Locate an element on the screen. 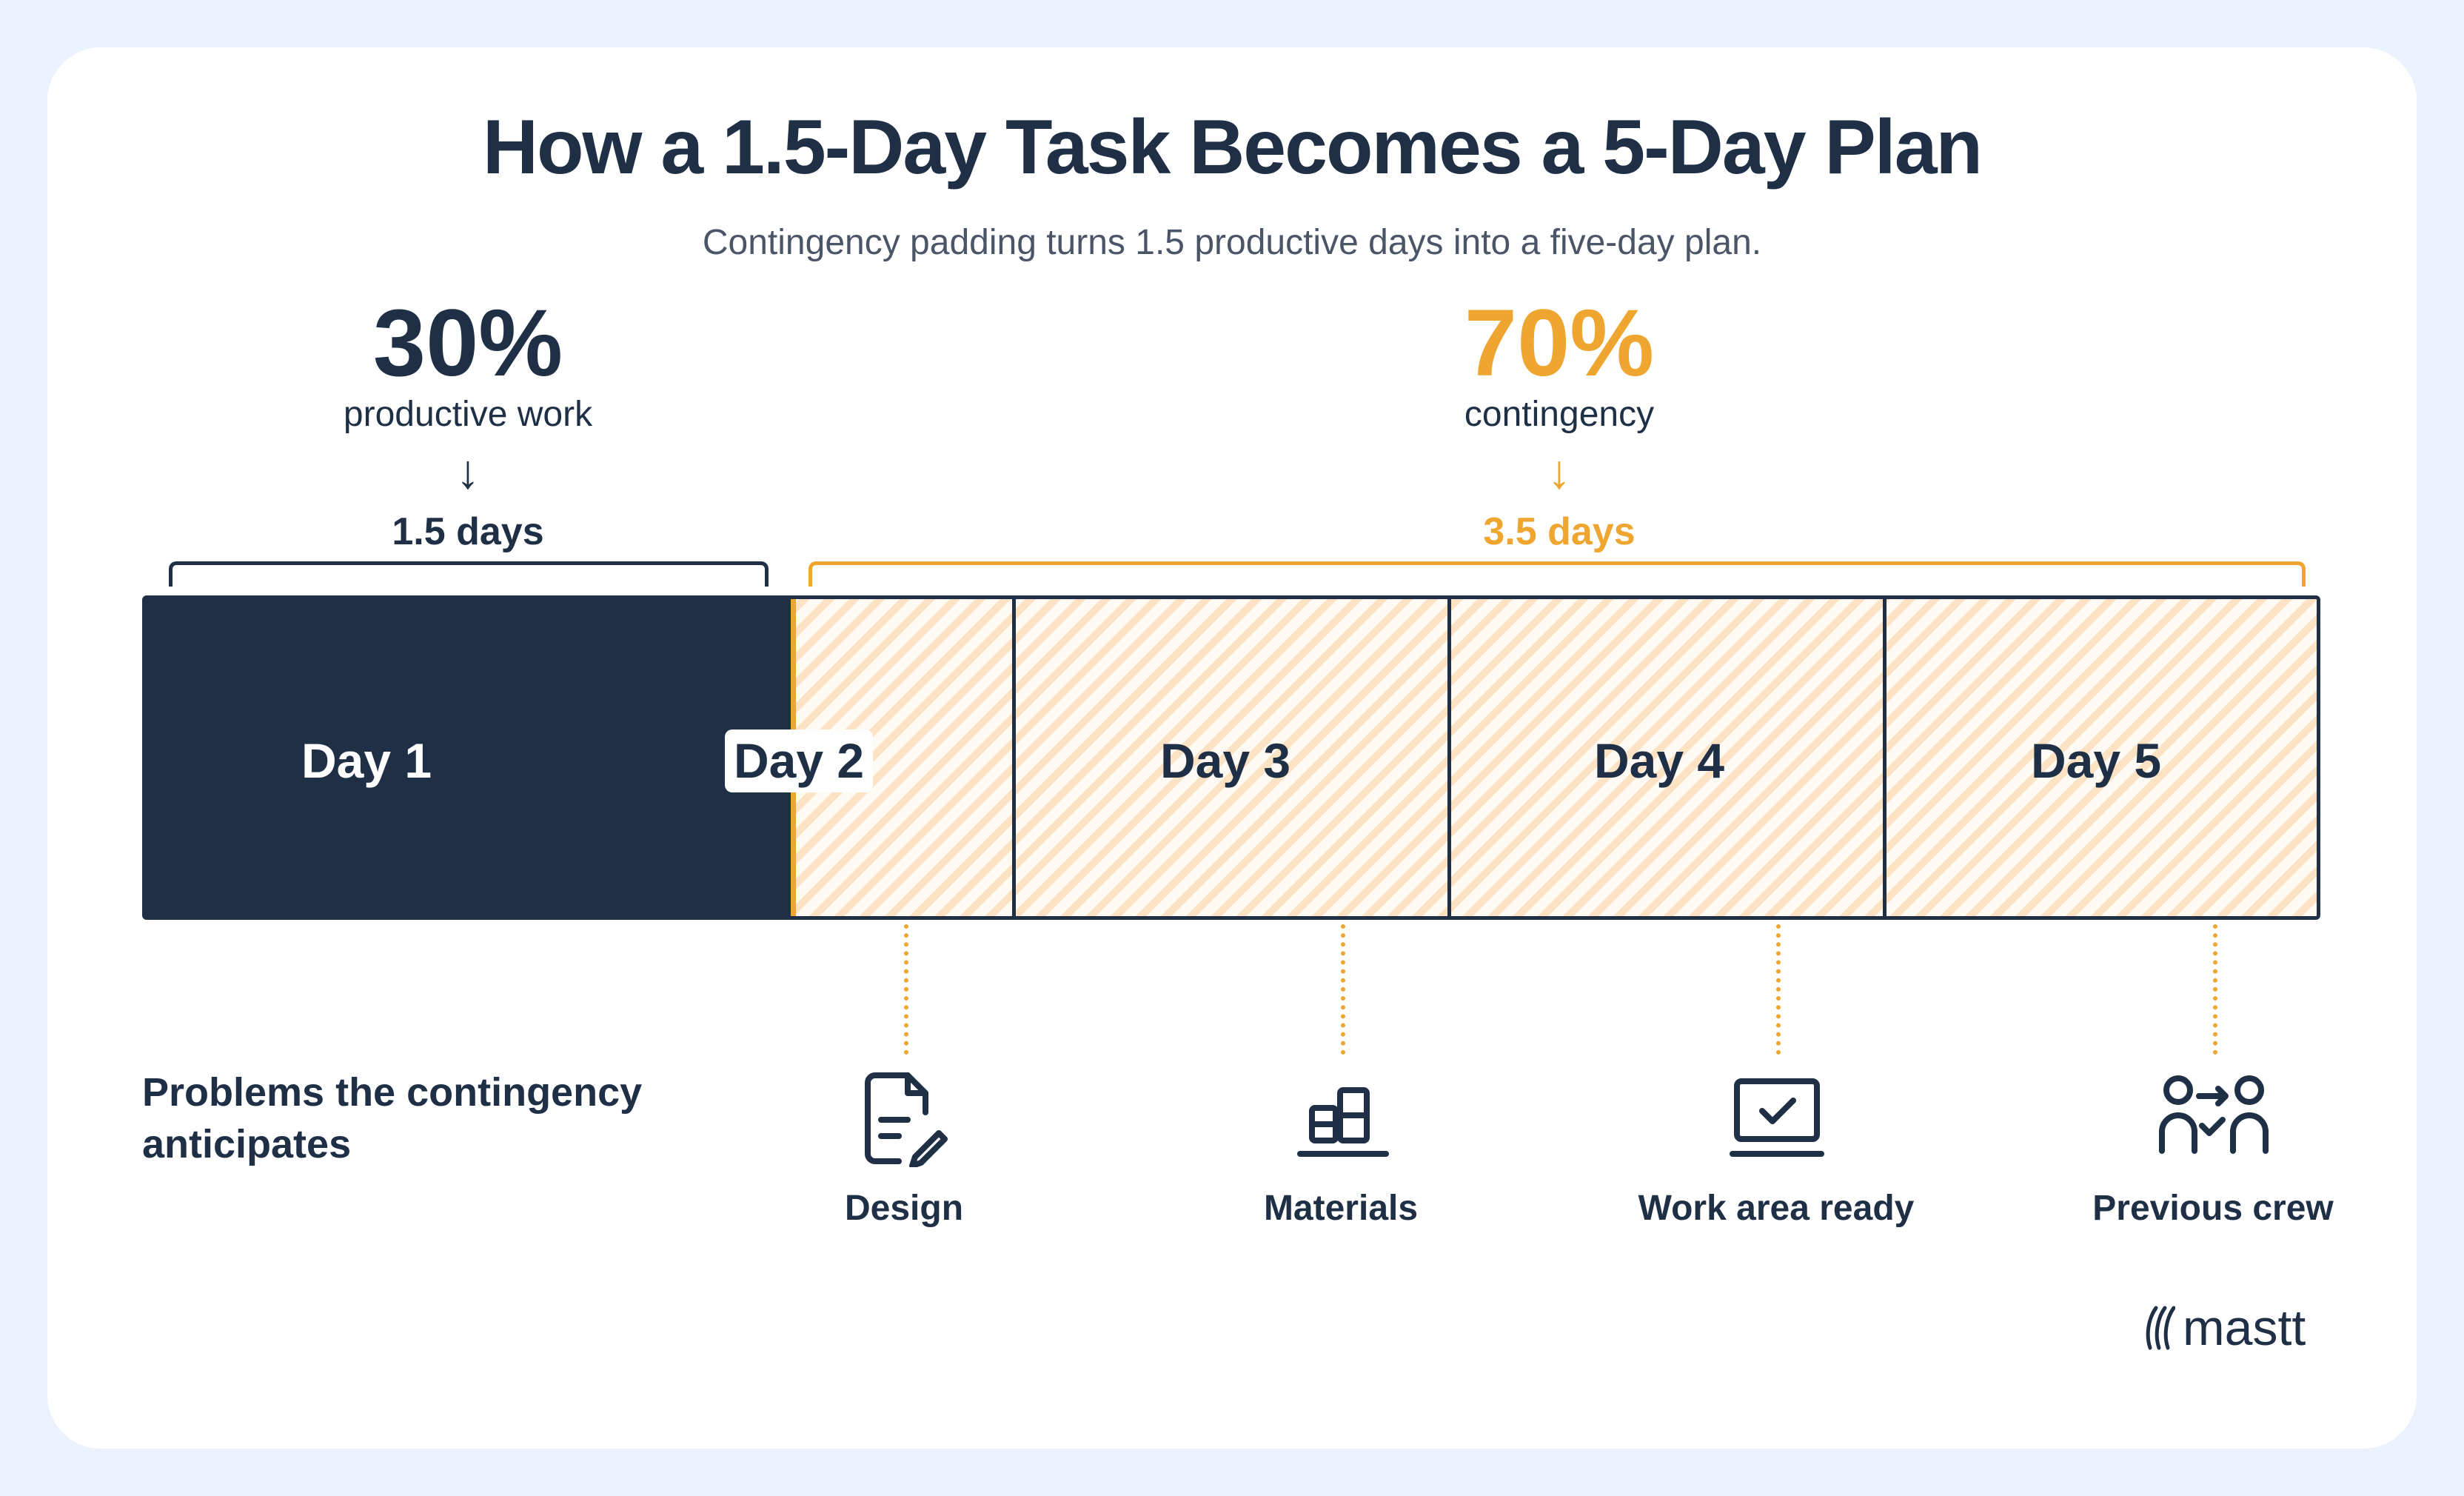  crew-handoff-icon is located at coordinates (2213, 1116).